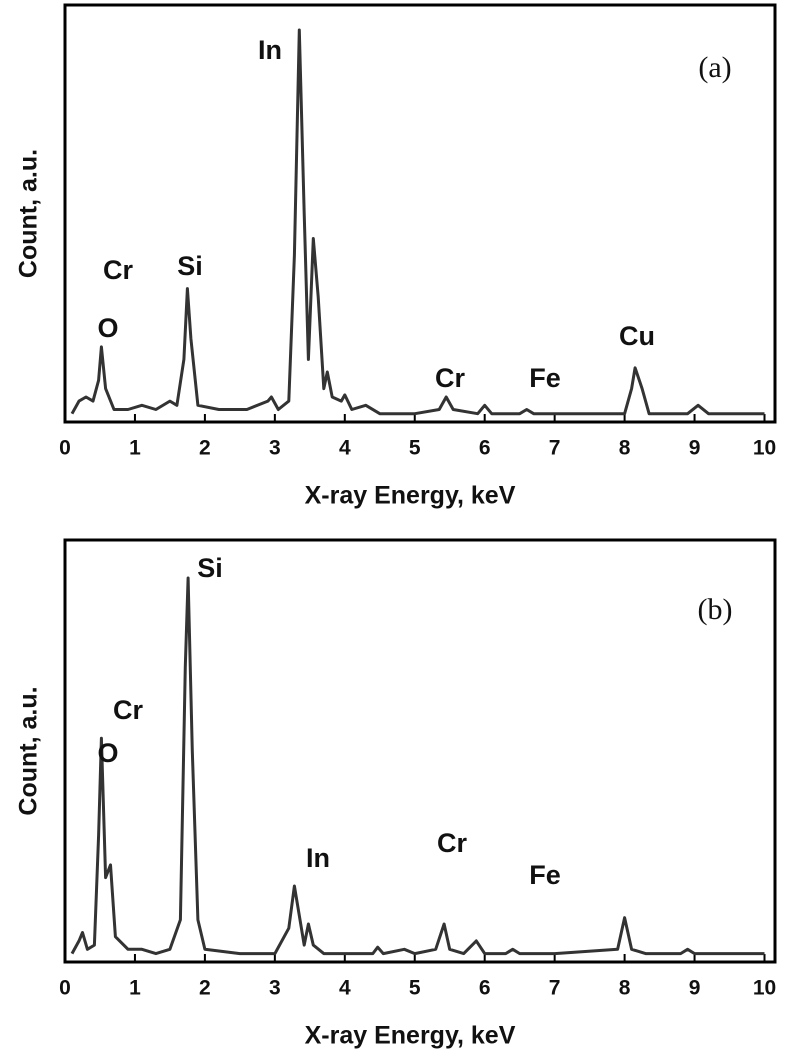  What do you see at coordinates (637, 336) in the screenshot?
I see `peak-label: Cu` at bounding box center [637, 336].